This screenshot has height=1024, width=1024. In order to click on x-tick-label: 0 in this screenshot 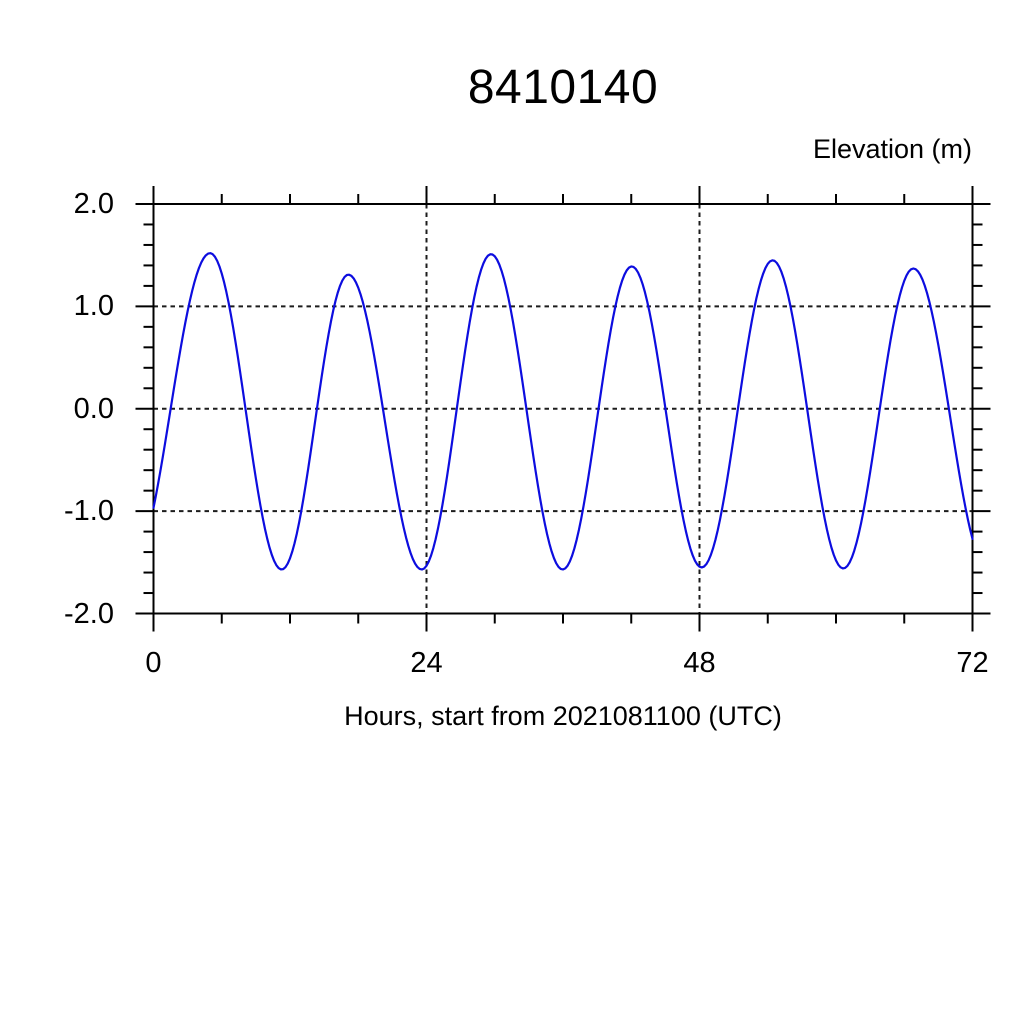, I will do `click(153, 663)`.